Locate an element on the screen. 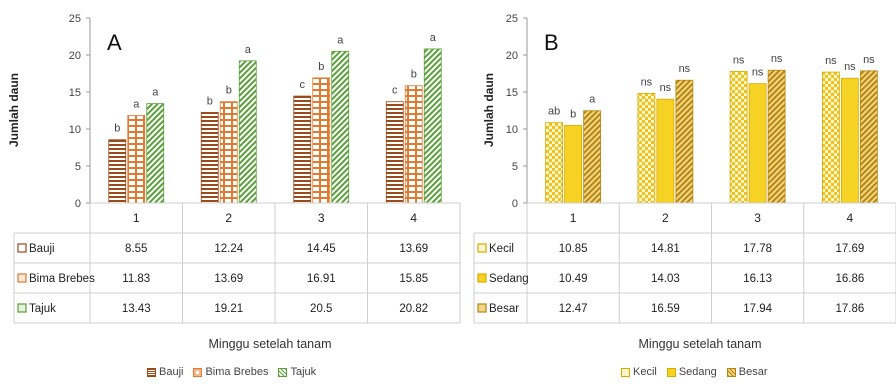  y-tick-label-b: 15 is located at coordinates (512, 93).